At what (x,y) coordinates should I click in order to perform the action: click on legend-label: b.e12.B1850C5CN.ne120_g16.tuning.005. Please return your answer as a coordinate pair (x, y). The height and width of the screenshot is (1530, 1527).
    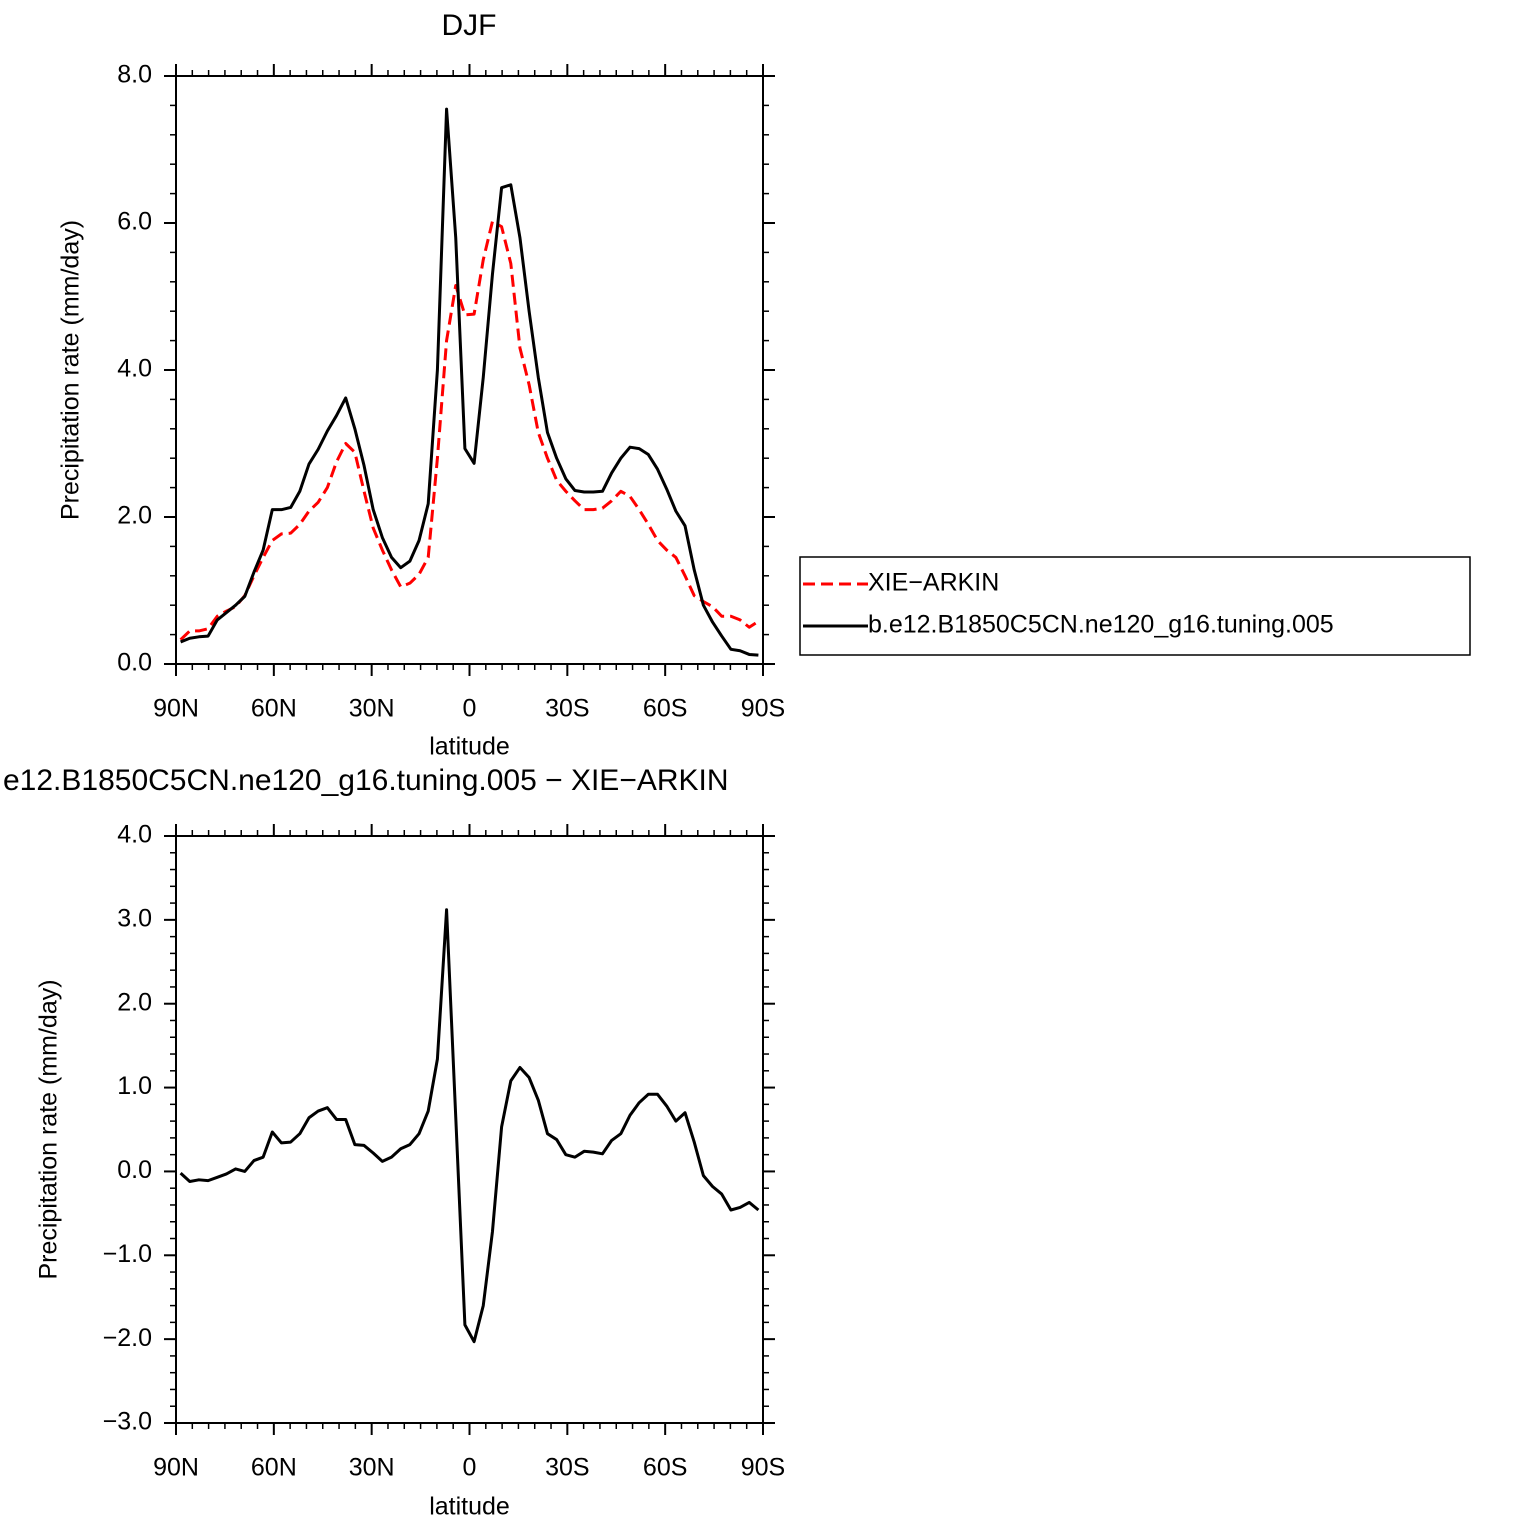
    Looking at the image, I should click on (1101, 625).